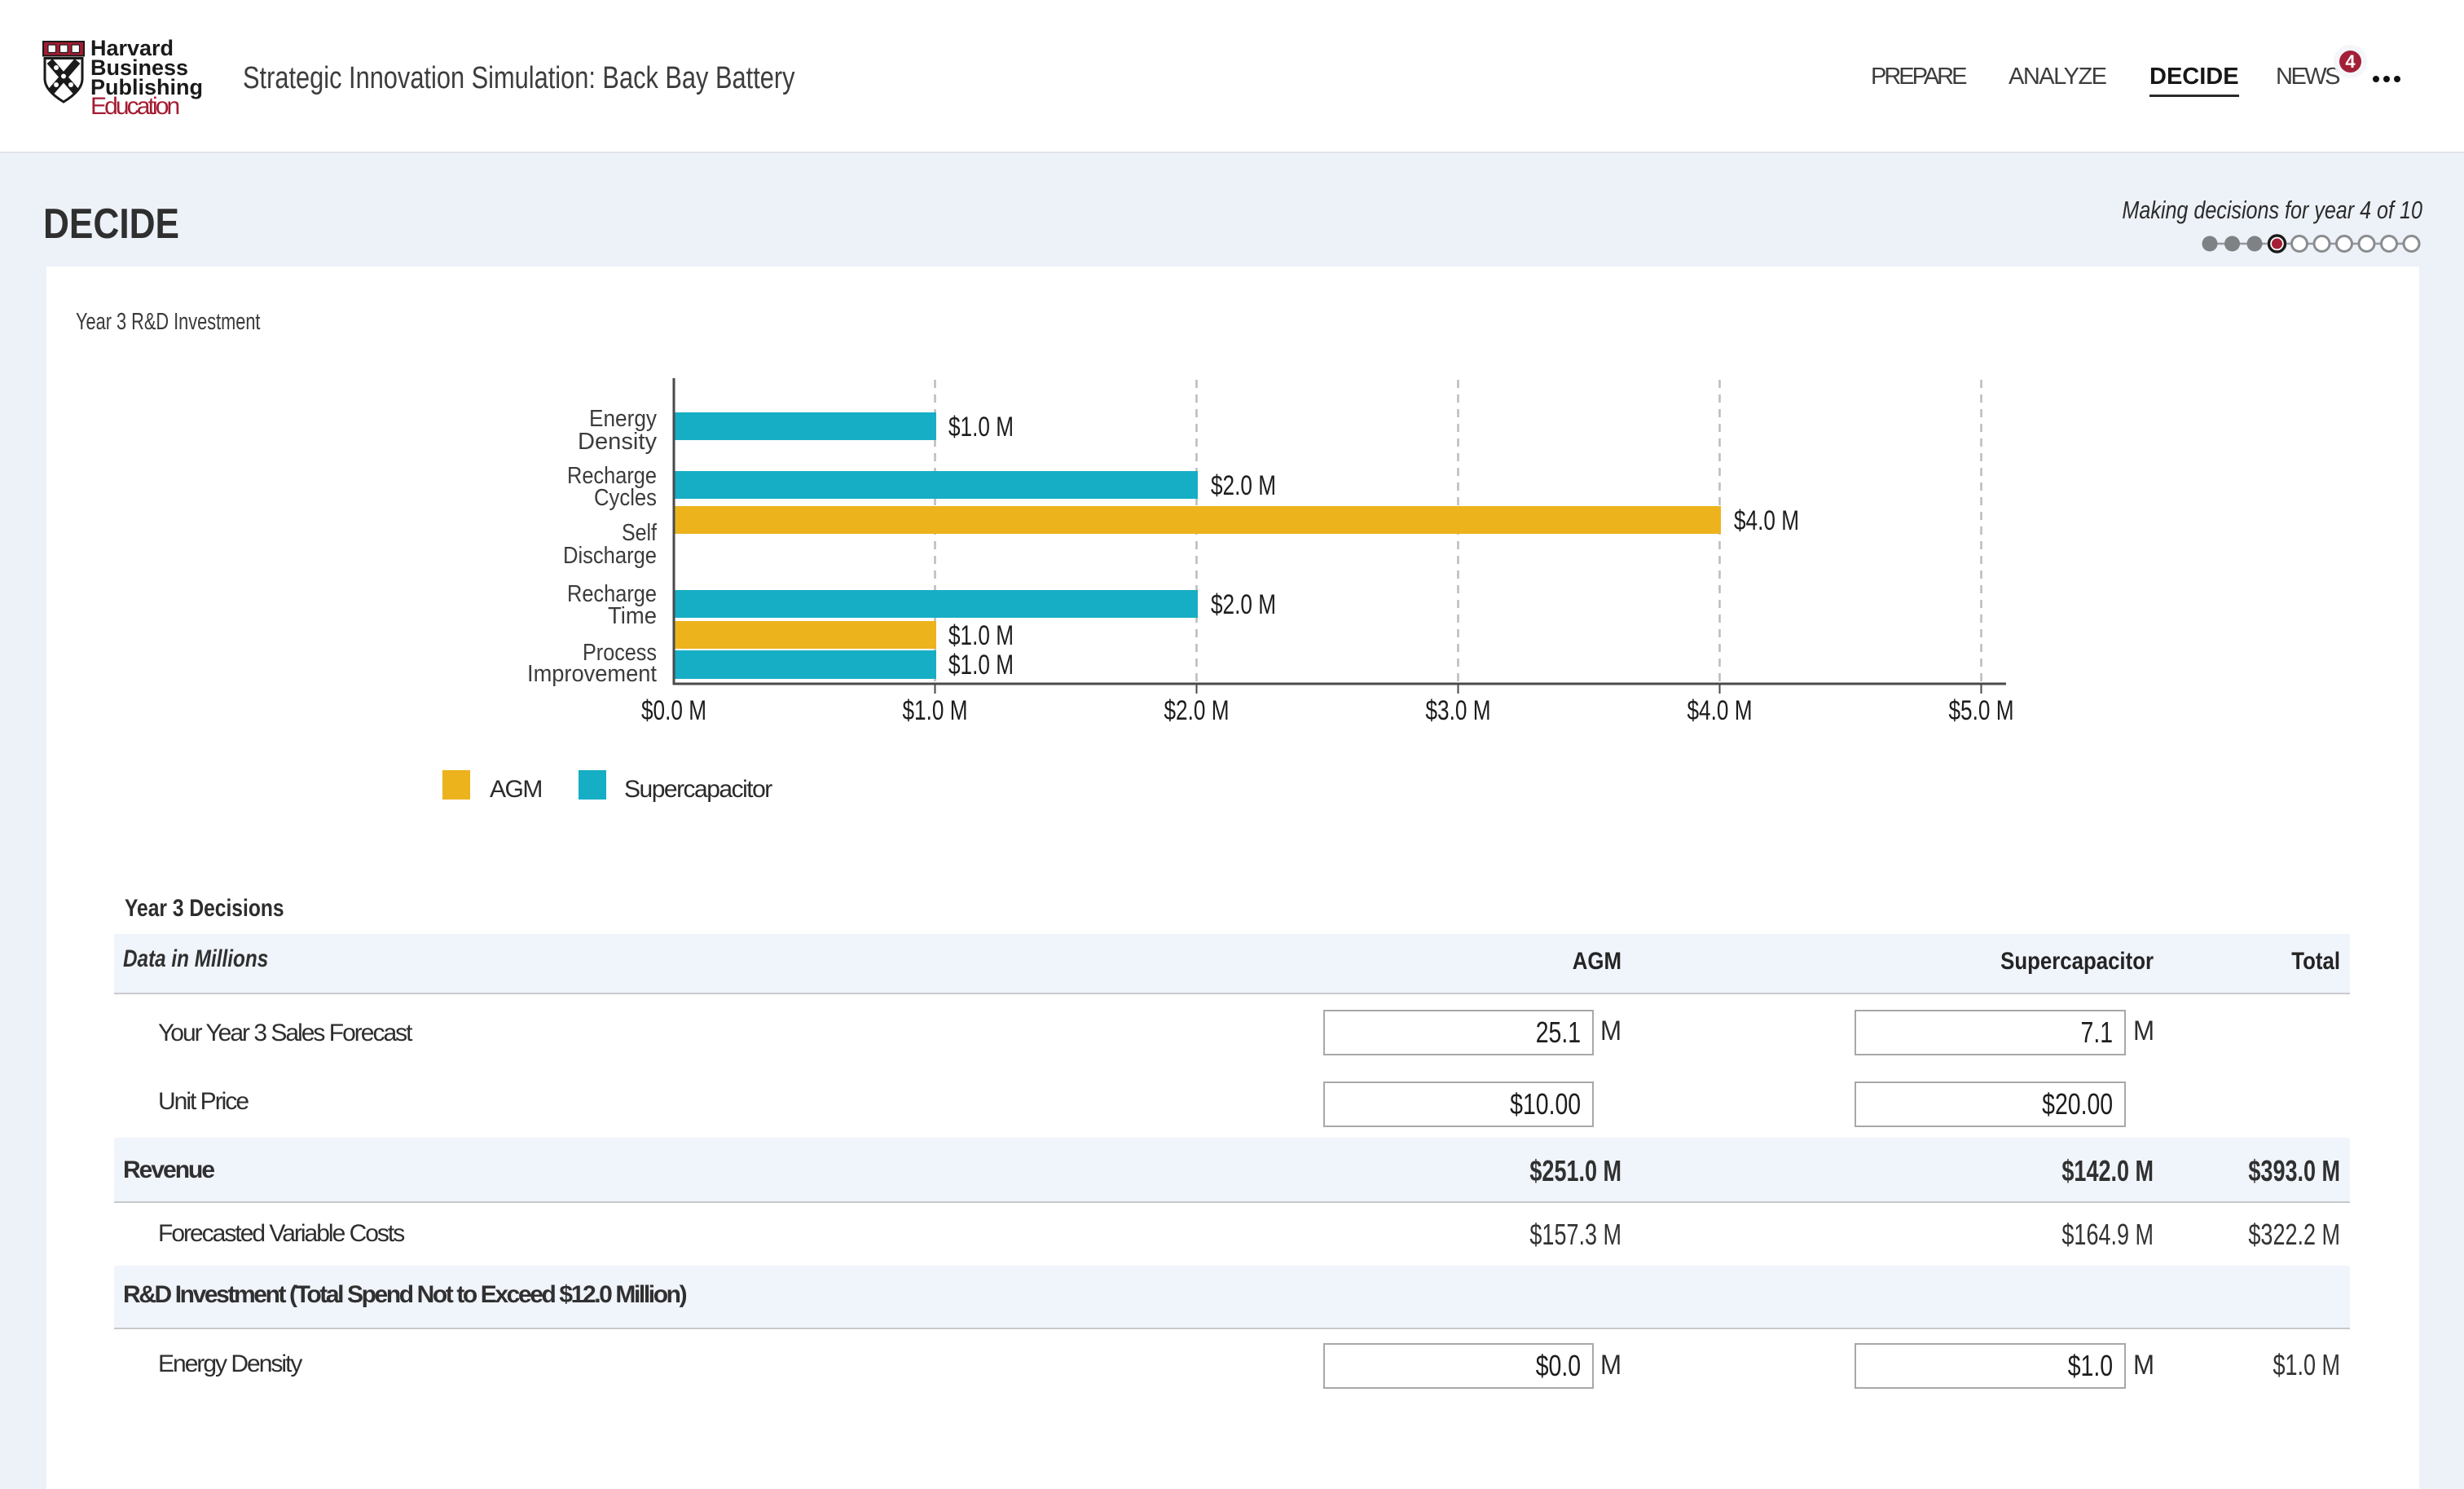 The image size is (2464, 1489). Describe the element at coordinates (640, 533) in the screenshot. I see `svg-text: Self` at that location.